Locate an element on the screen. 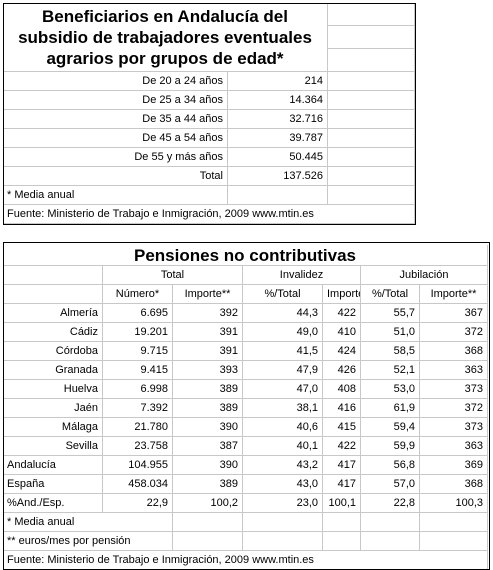 The width and height of the screenshot is (493, 570). value: 44,3 is located at coordinates (283, 313).